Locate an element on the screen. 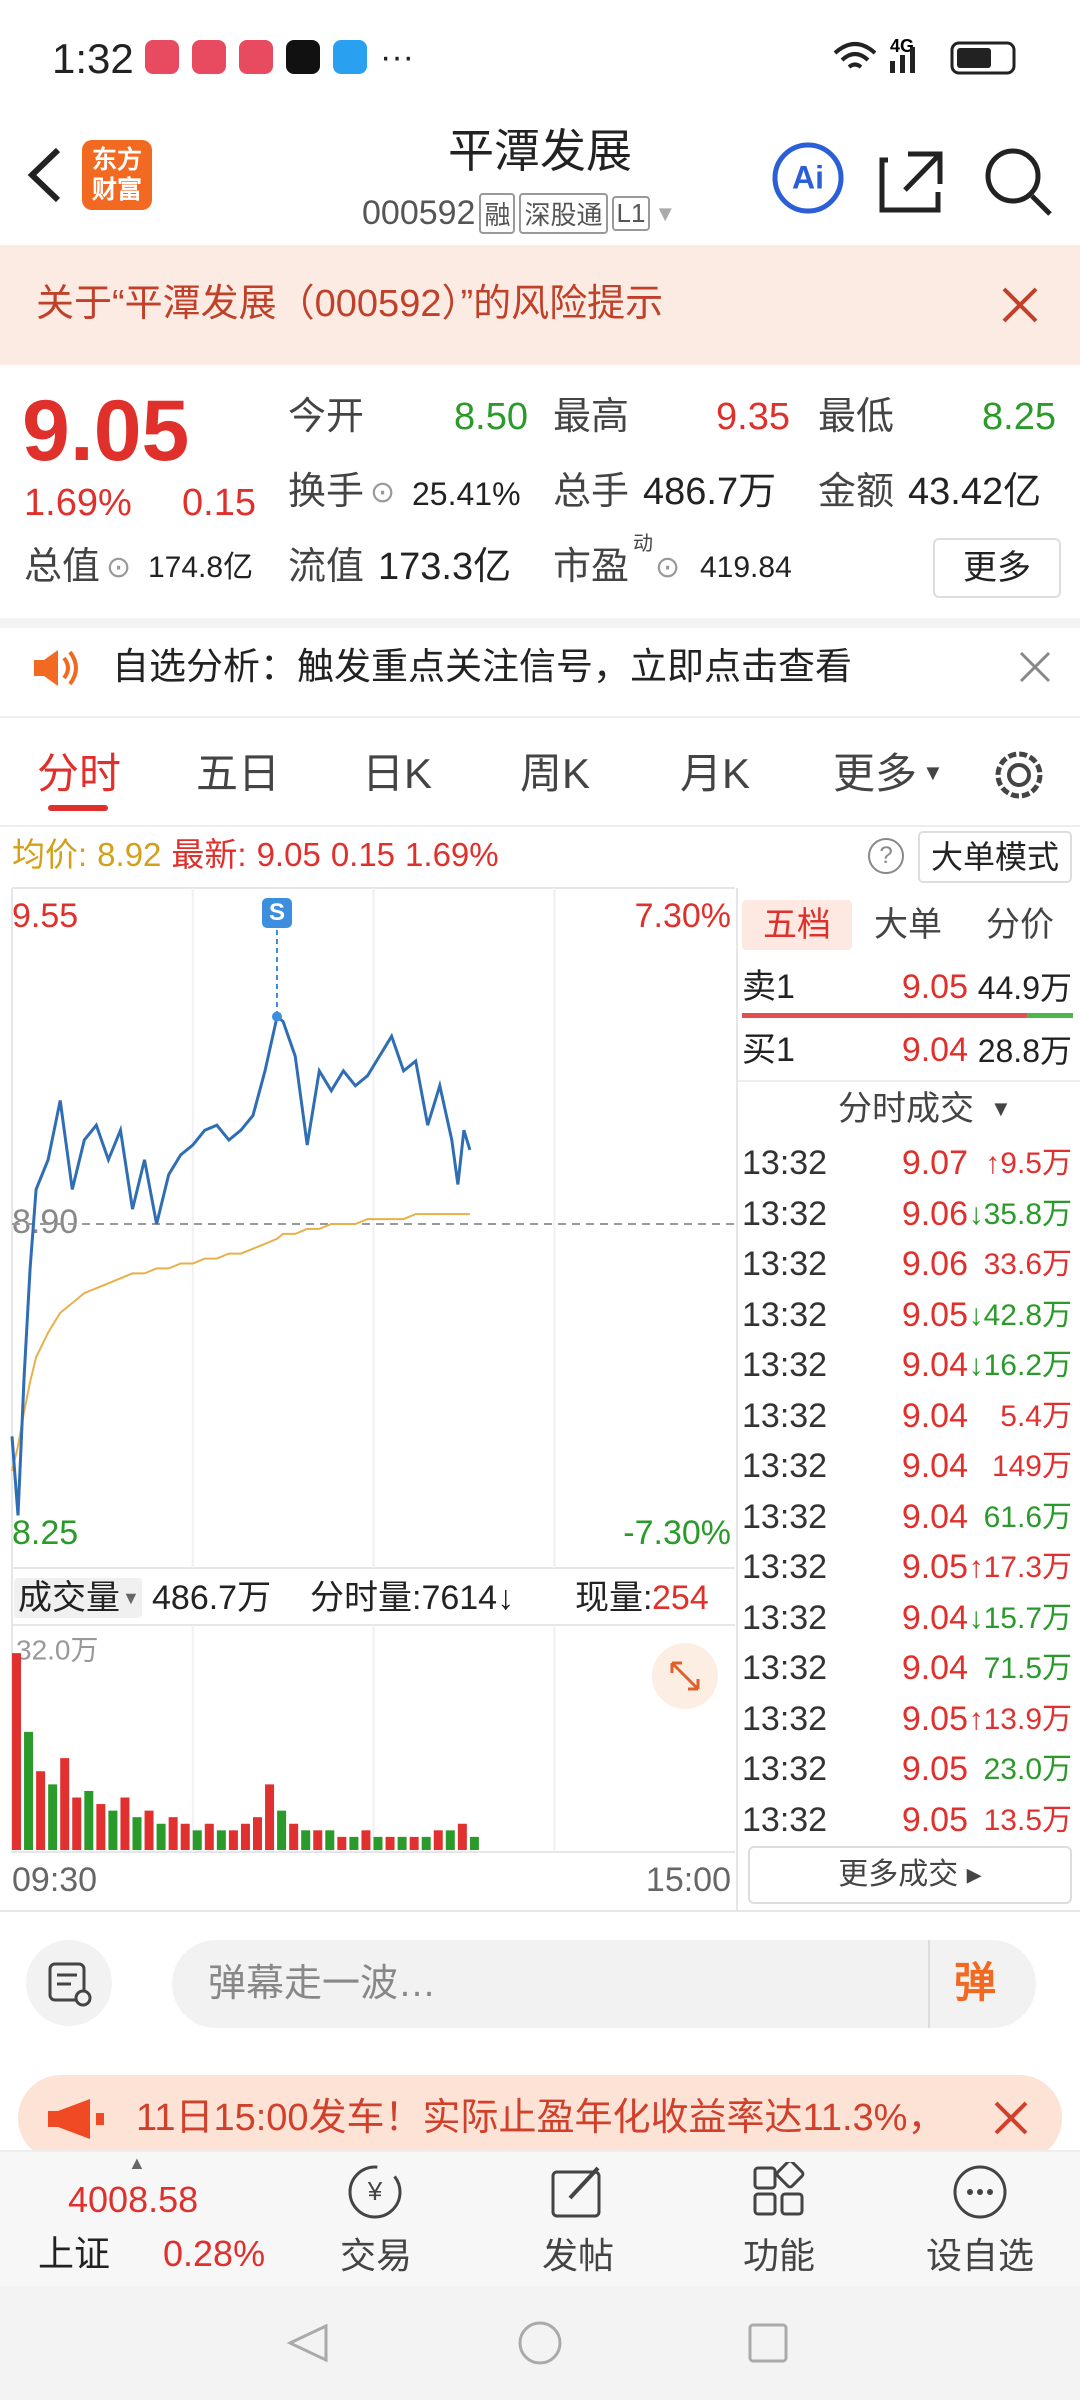  volume-total: 486.7万 is located at coordinates (212, 1598).